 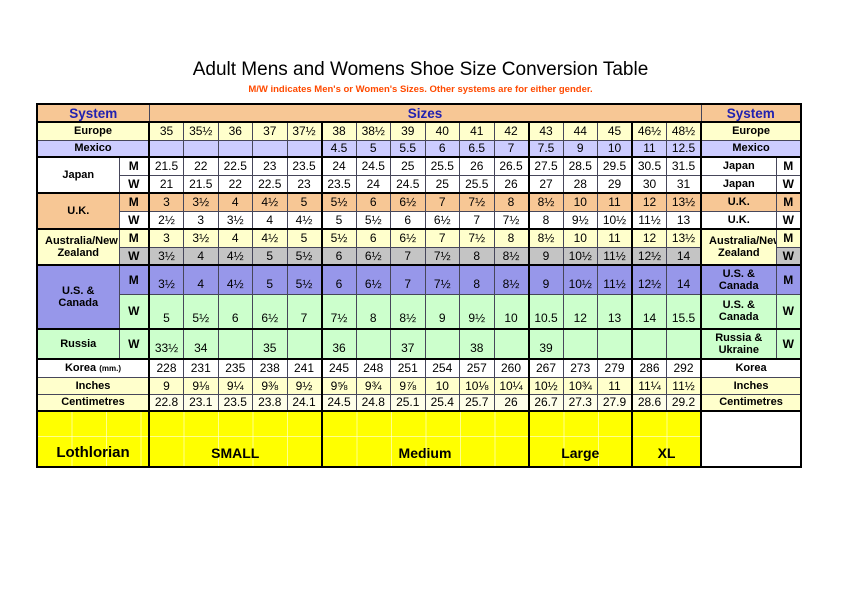 I want to click on uk-m-size-cell: 8, so click(x=511, y=202).